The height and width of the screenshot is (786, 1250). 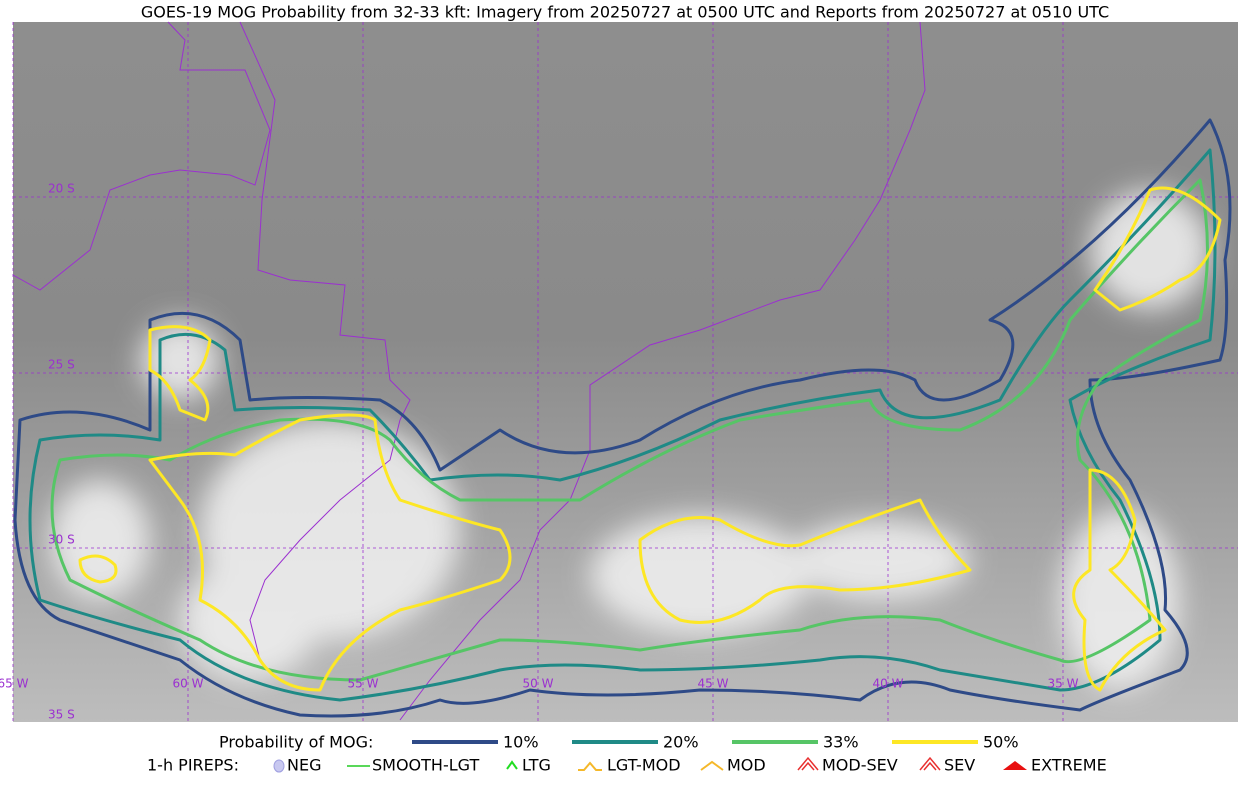 What do you see at coordinates (619, 742) in the screenshot?
I see `probability-legend: Probability of MOG: 10% 20% 33% 50%` at bounding box center [619, 742].